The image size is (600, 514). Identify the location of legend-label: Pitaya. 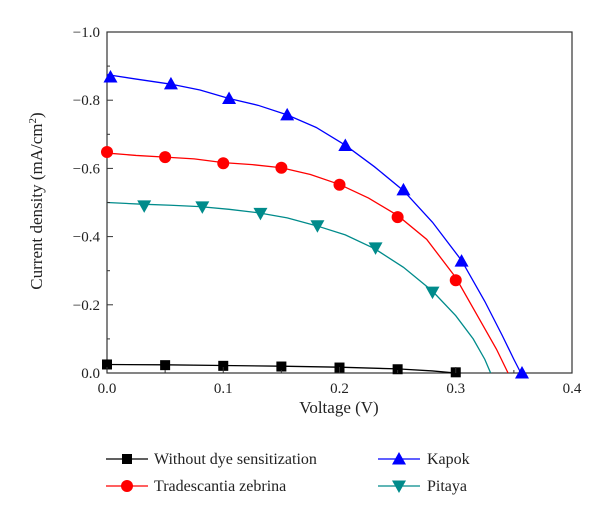
(447, 486).